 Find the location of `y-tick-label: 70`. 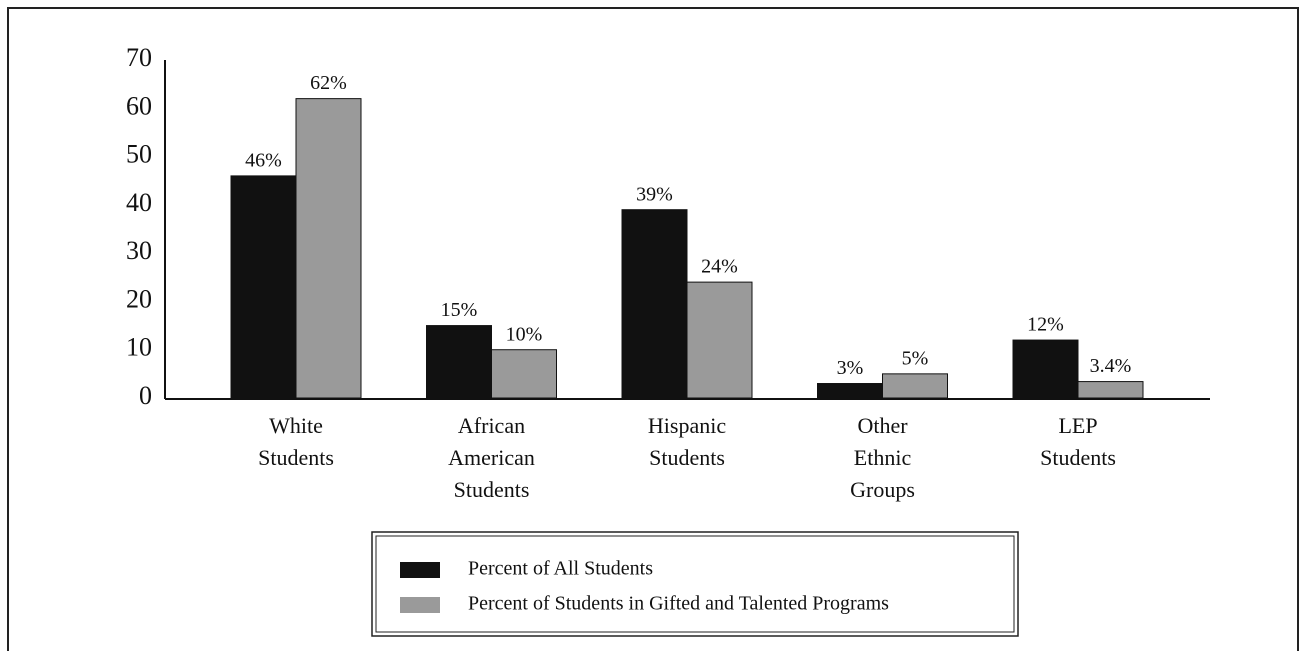

y-tick-label: 70 is located at coordinates (139, 57).